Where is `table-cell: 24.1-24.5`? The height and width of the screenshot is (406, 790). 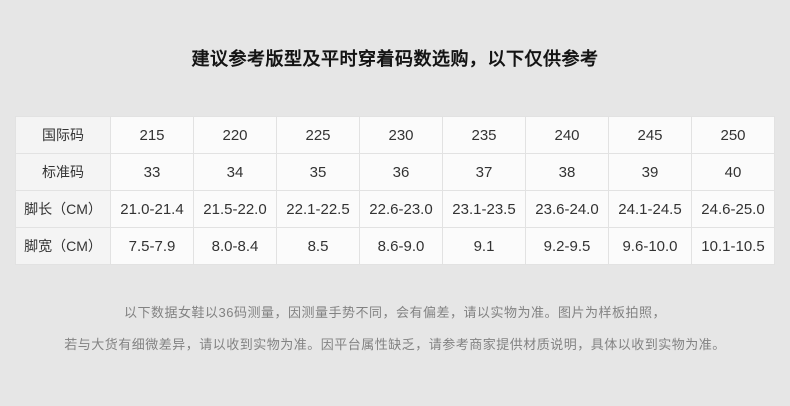 table-cell: 24.1-24.5 is located at coordinates (650, 209).